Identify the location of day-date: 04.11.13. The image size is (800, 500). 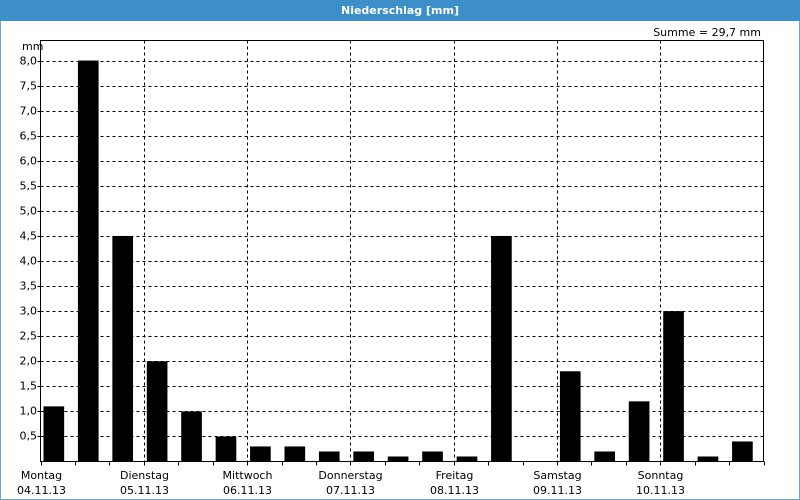
(41, 490).